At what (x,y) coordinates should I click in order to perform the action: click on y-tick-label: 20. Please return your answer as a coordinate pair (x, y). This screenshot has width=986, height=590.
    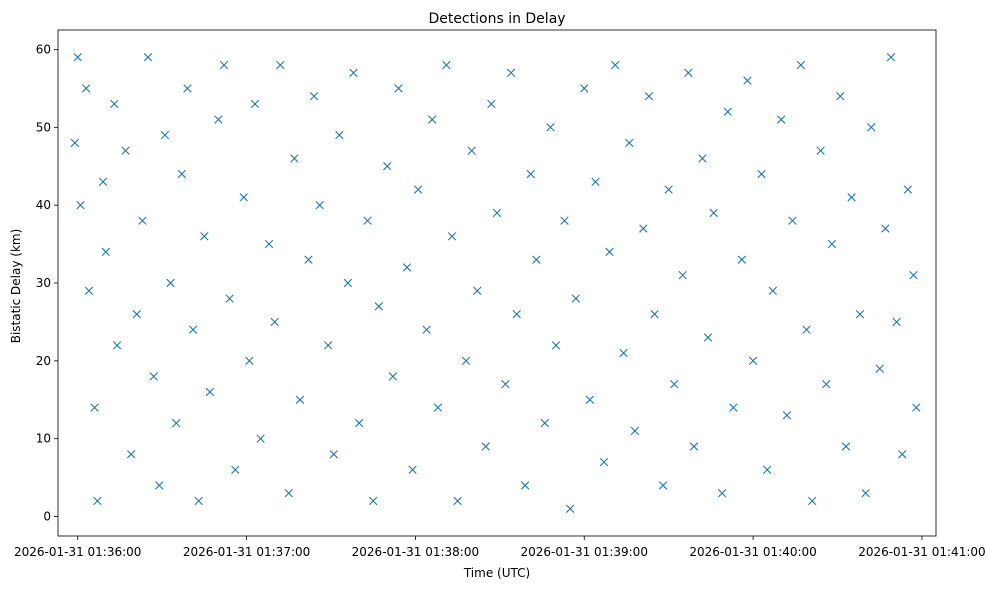
    Looking at the image, I should click on (43, 361).